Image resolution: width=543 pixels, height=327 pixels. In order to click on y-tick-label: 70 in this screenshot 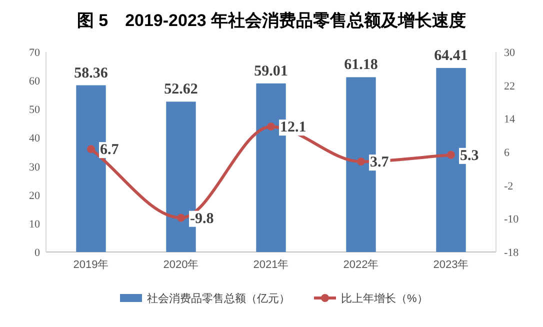, I will do `click(34, 53)`.